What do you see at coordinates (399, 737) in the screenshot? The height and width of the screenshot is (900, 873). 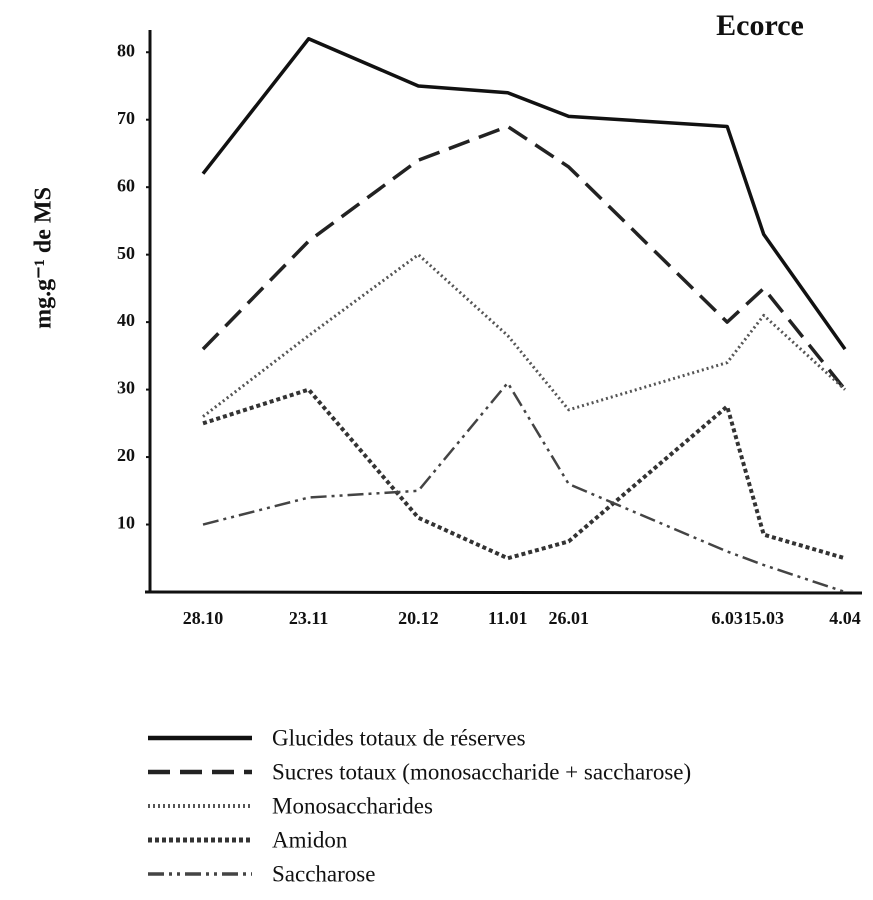 I see `legend-label: Glucides totaux de réserves` at bounding box center [399, 737].